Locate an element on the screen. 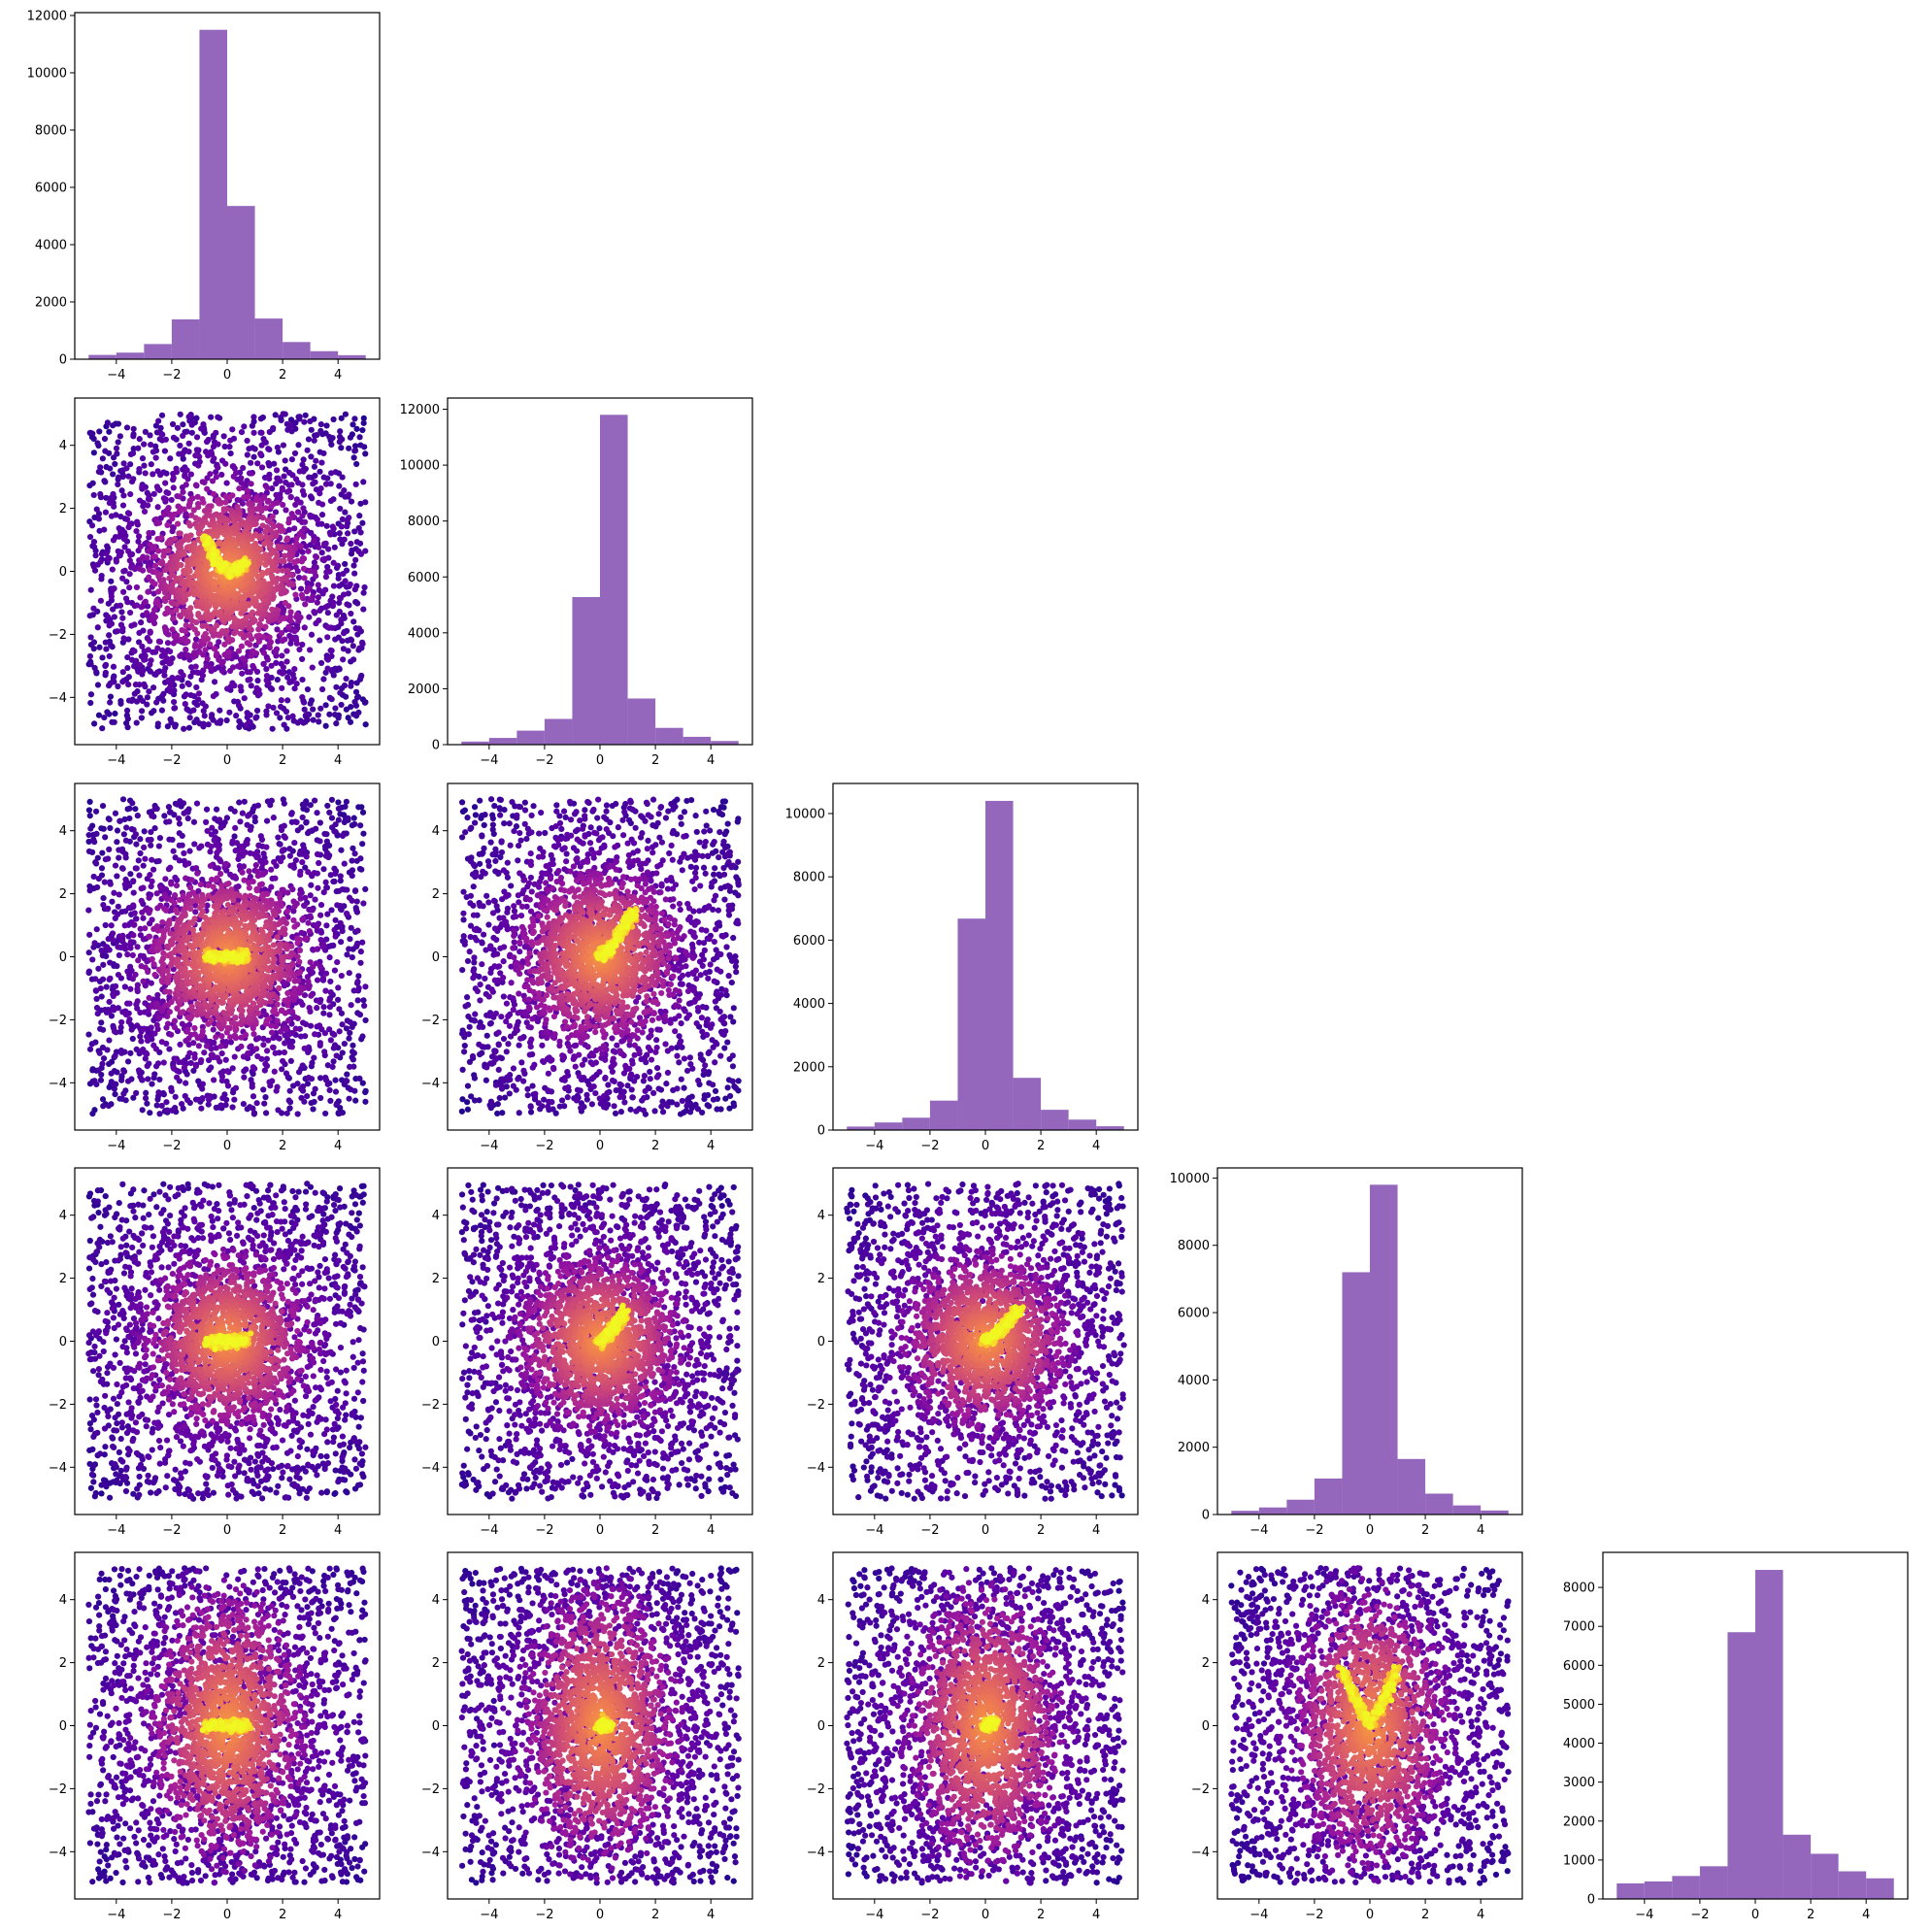 The height and width of the screenshot is (1931, 1932). x-tick-label: 2 is located at coordinates (1811, 1915).